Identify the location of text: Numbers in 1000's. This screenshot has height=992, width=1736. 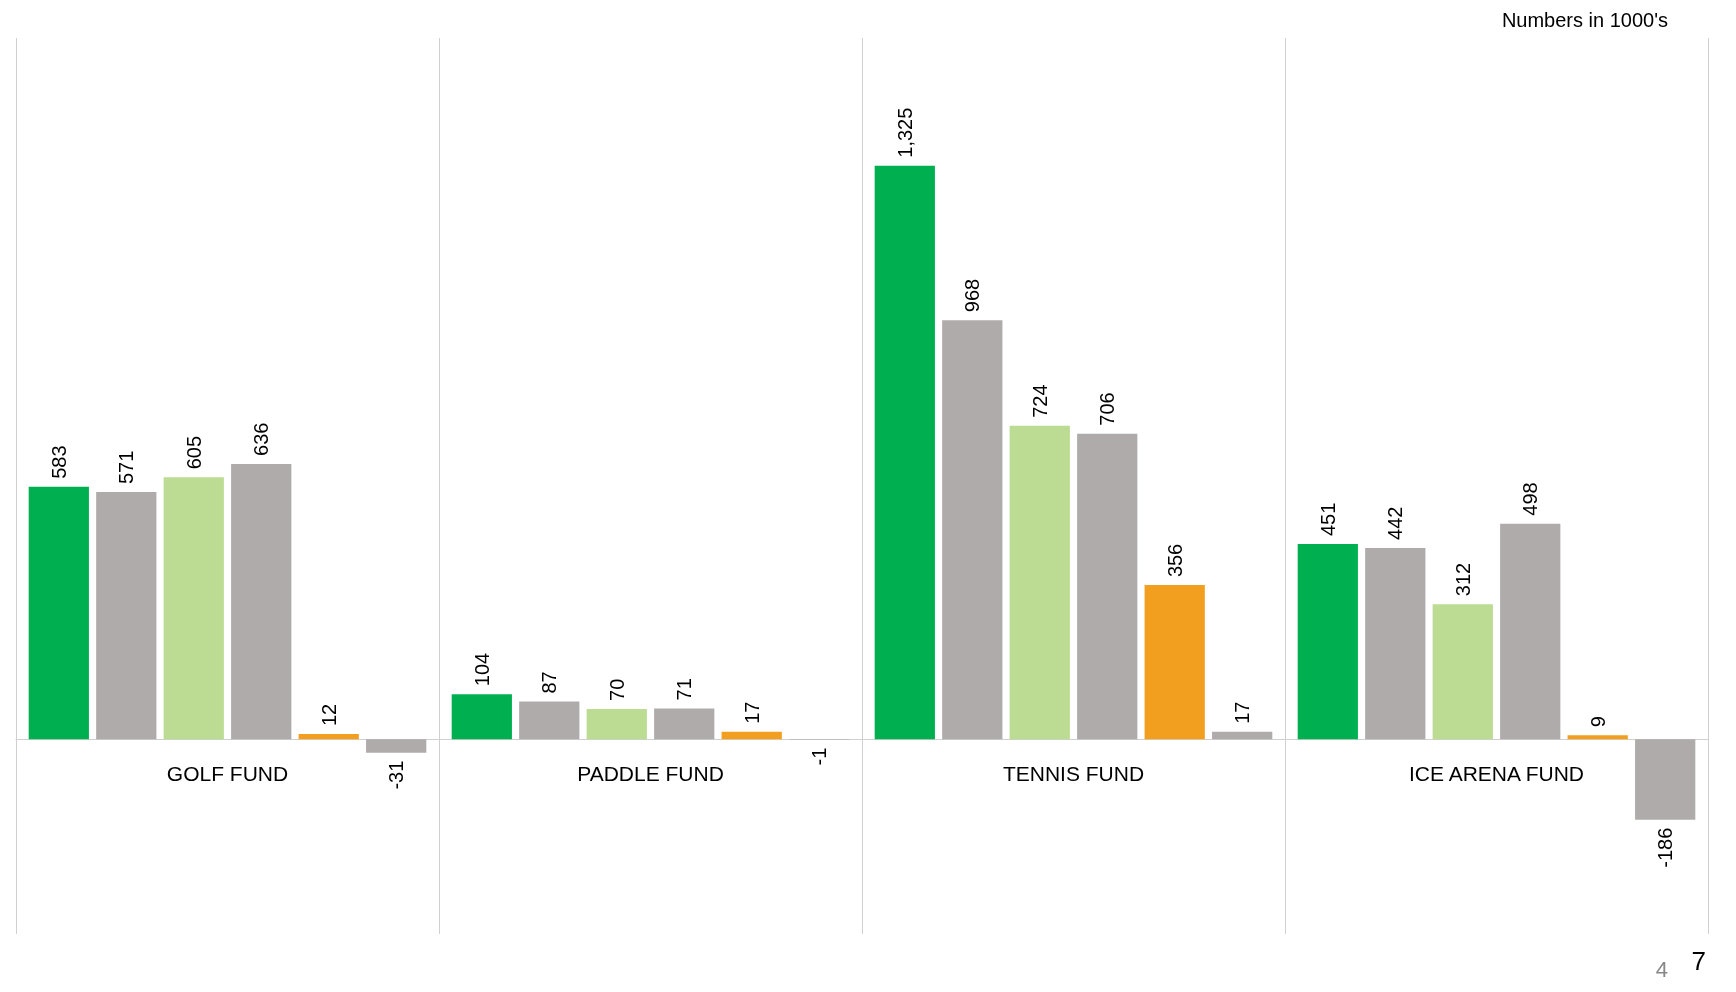
(1584, 20).